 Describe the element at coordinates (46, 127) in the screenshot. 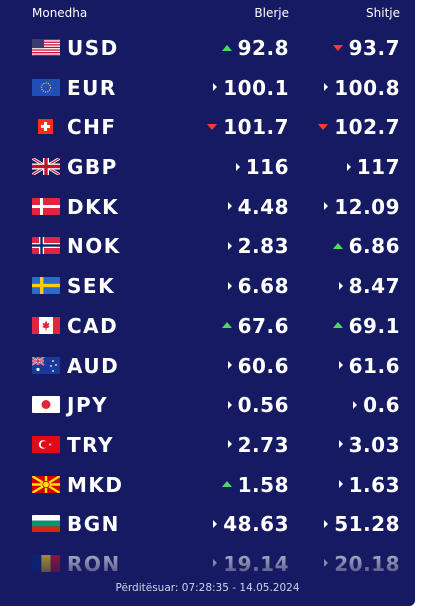

I see `ch-flag` at that location.